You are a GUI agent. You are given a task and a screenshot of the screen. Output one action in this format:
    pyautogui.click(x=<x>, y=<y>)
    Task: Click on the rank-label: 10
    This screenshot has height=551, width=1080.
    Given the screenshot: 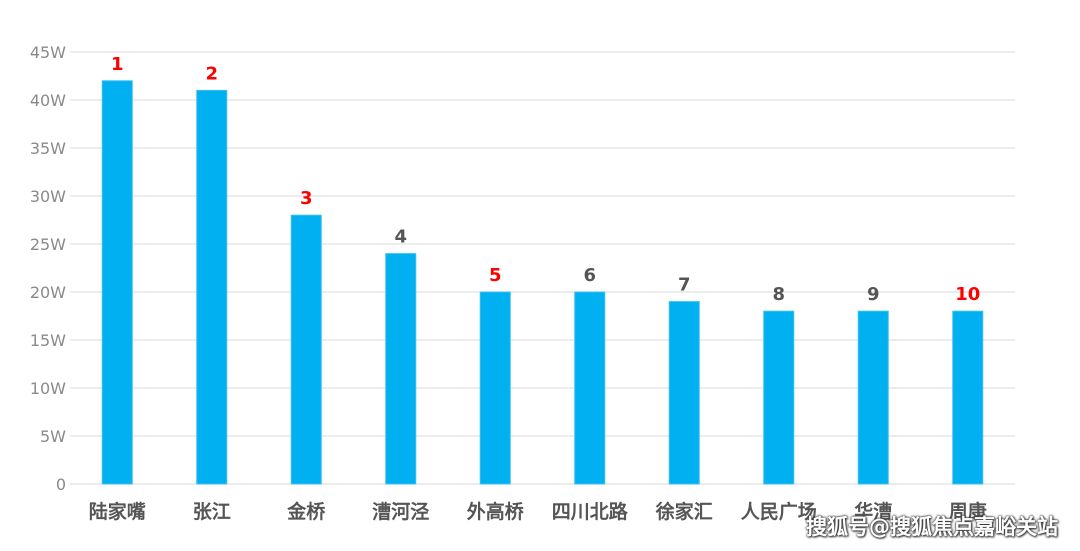 What is the action you would take?
    pyautogui.click(x=967, y=294)
    